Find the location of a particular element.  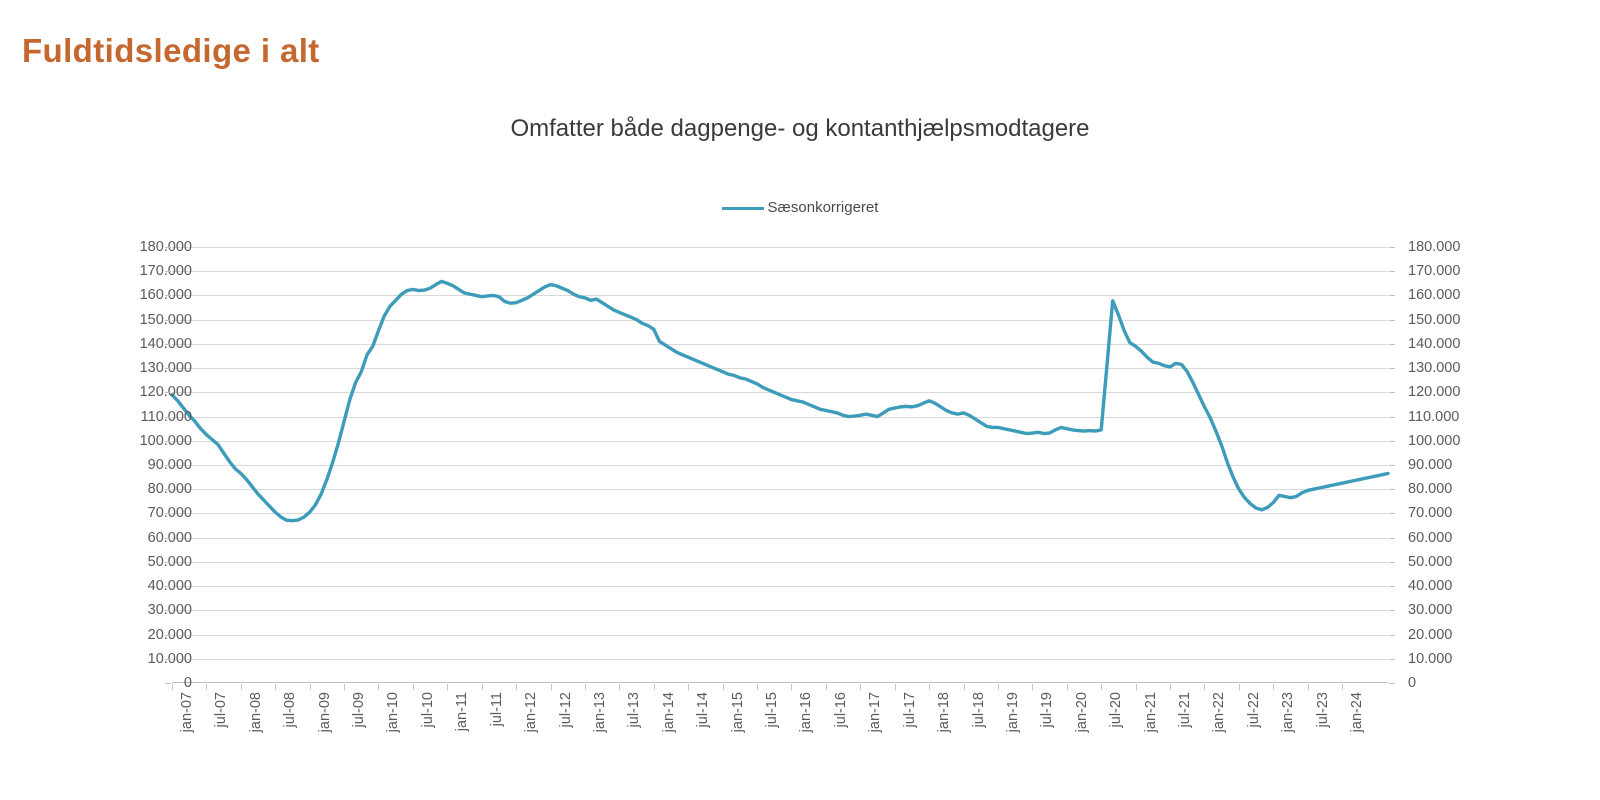

x-axis-tick-label: jul-10 is located at coordinates (427, 710).